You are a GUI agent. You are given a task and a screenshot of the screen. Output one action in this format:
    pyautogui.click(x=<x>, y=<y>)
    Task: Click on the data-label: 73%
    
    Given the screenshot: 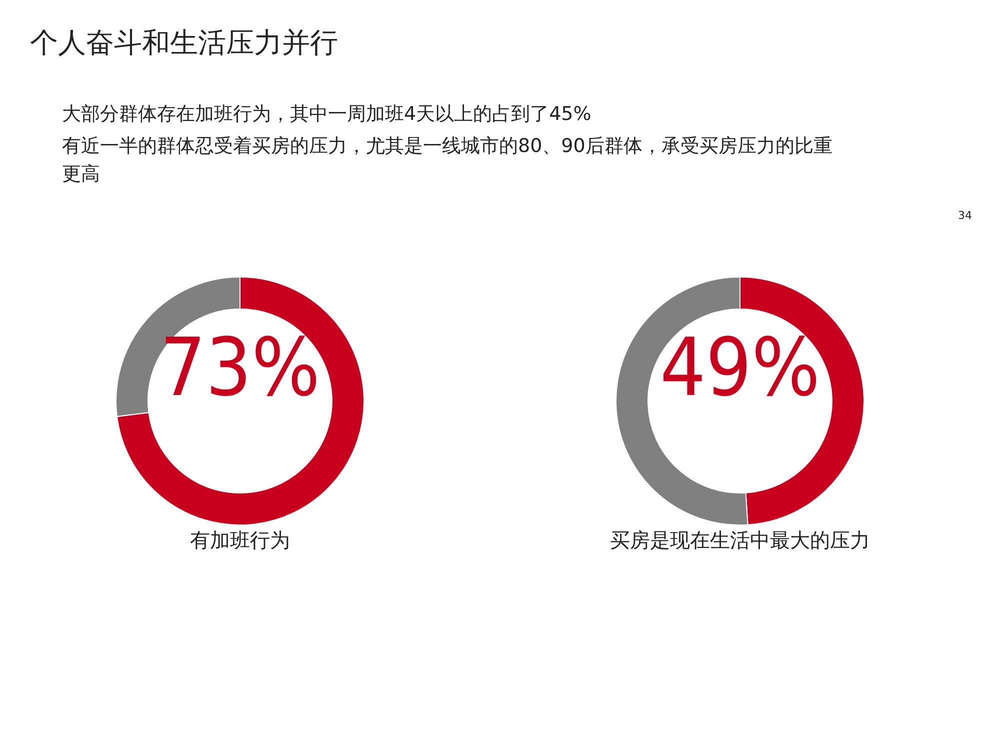 What is the action you would take?
    pyautogui.click(x=240, y=367)
    